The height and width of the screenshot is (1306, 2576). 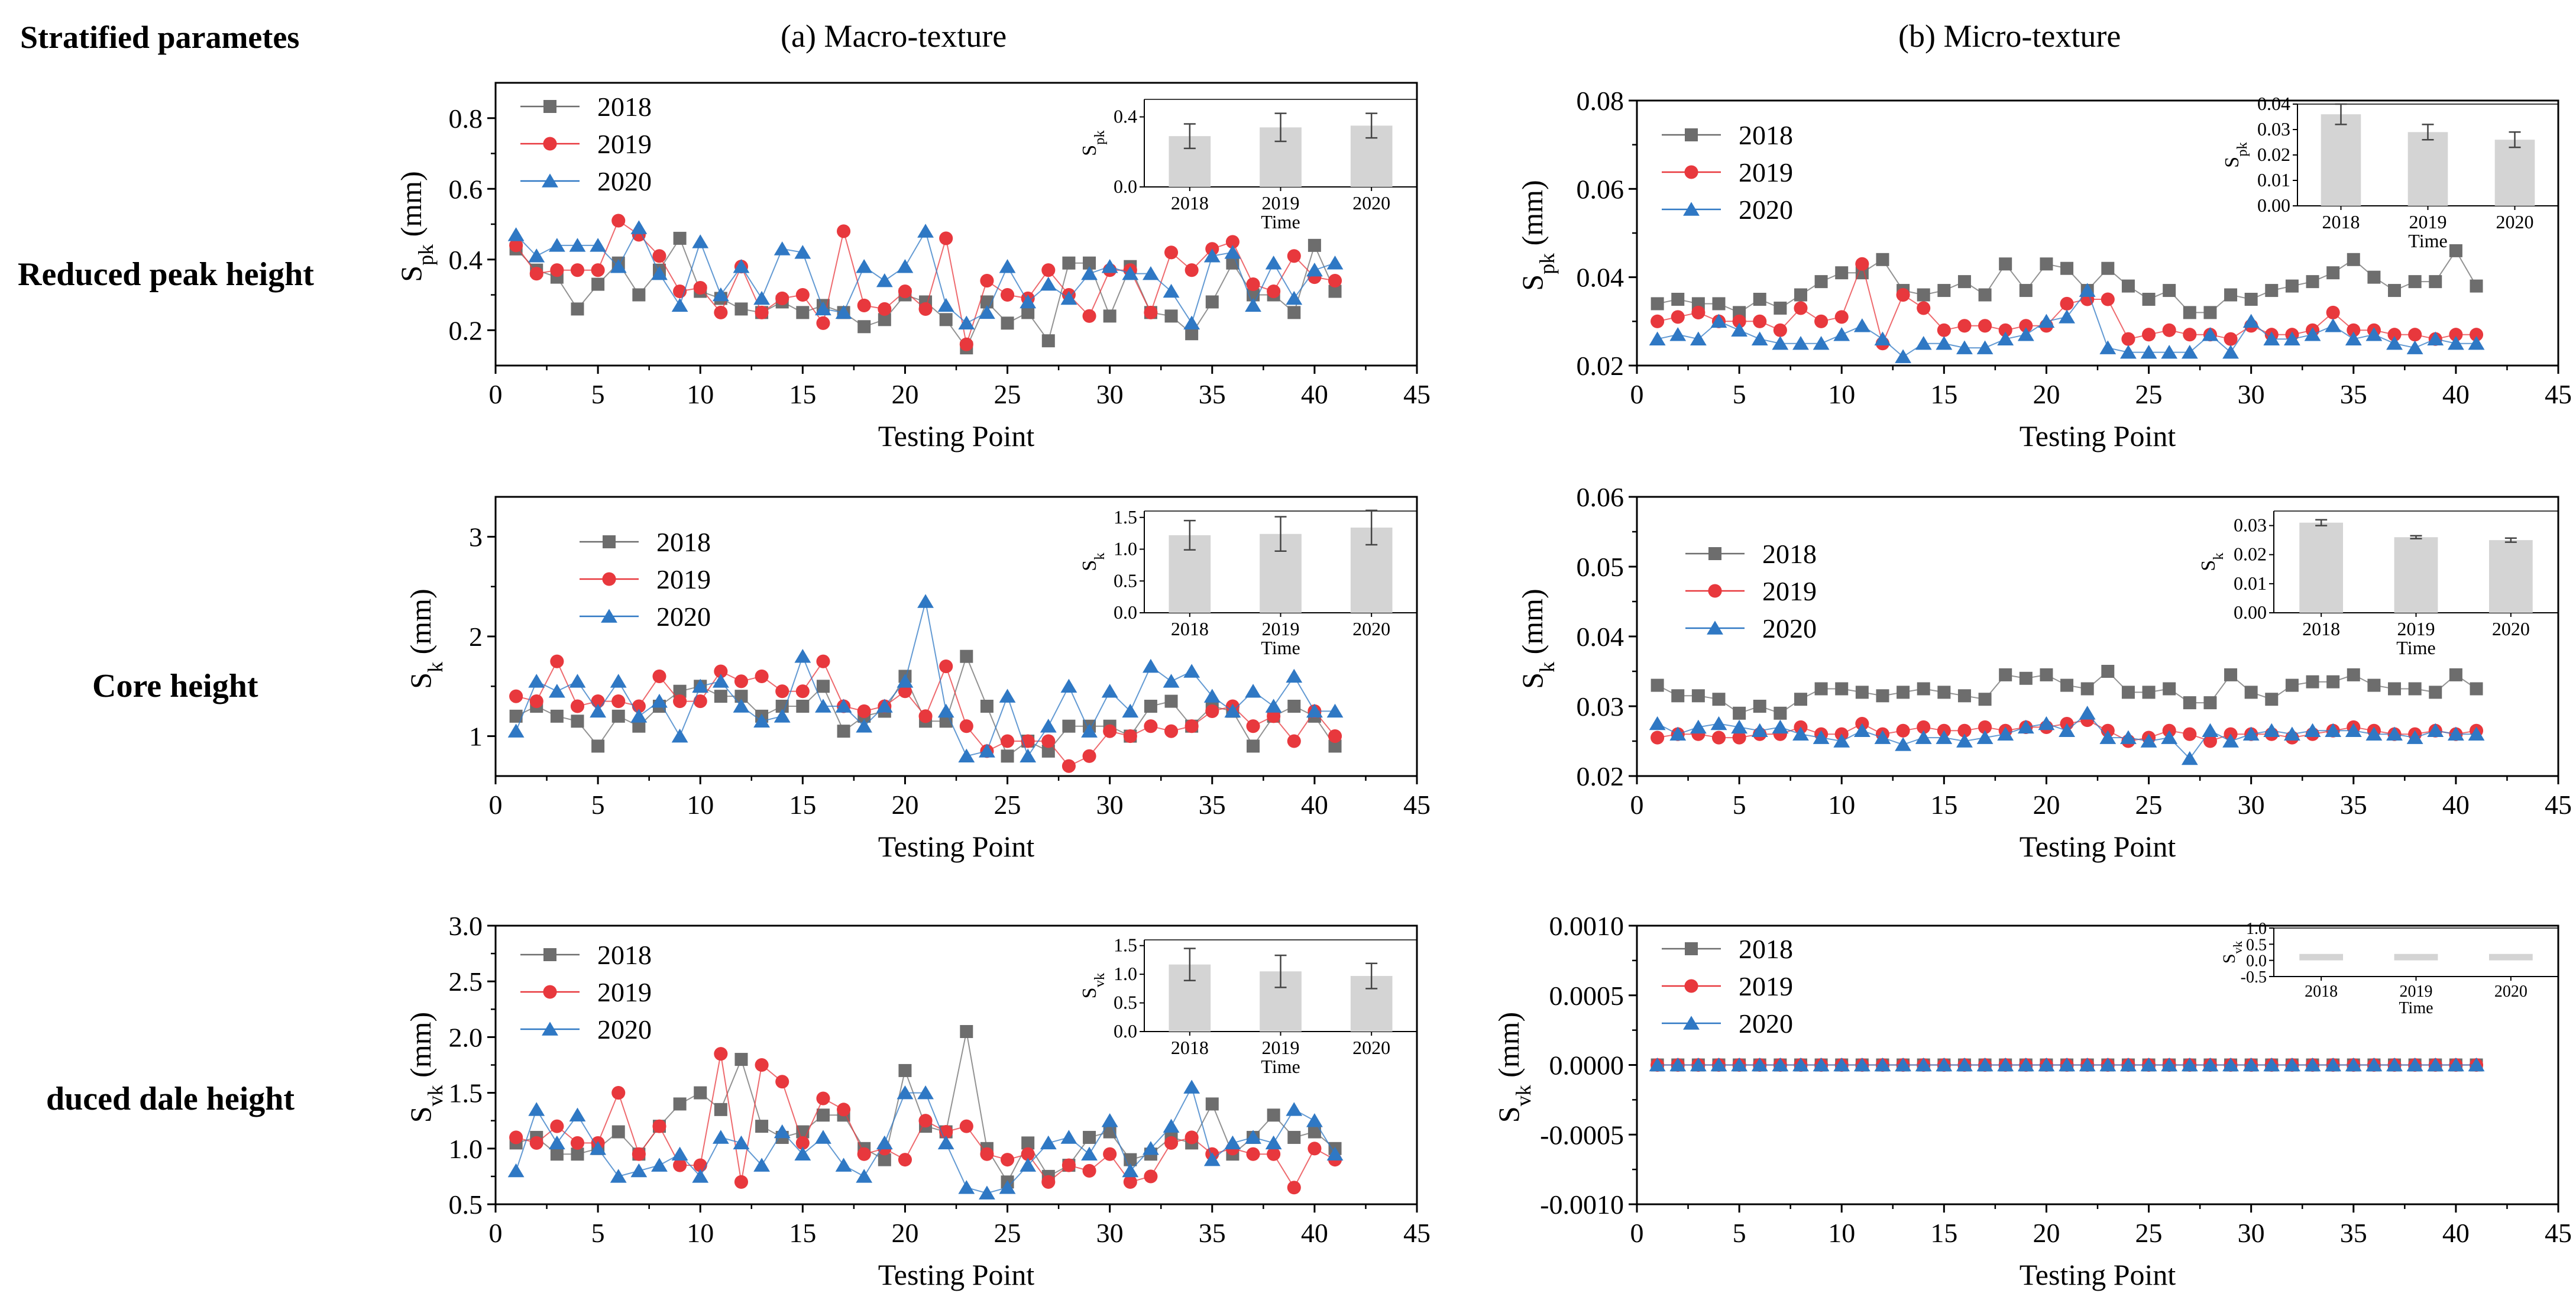 I want to click on series-2018, so click(x=2067, y=692).